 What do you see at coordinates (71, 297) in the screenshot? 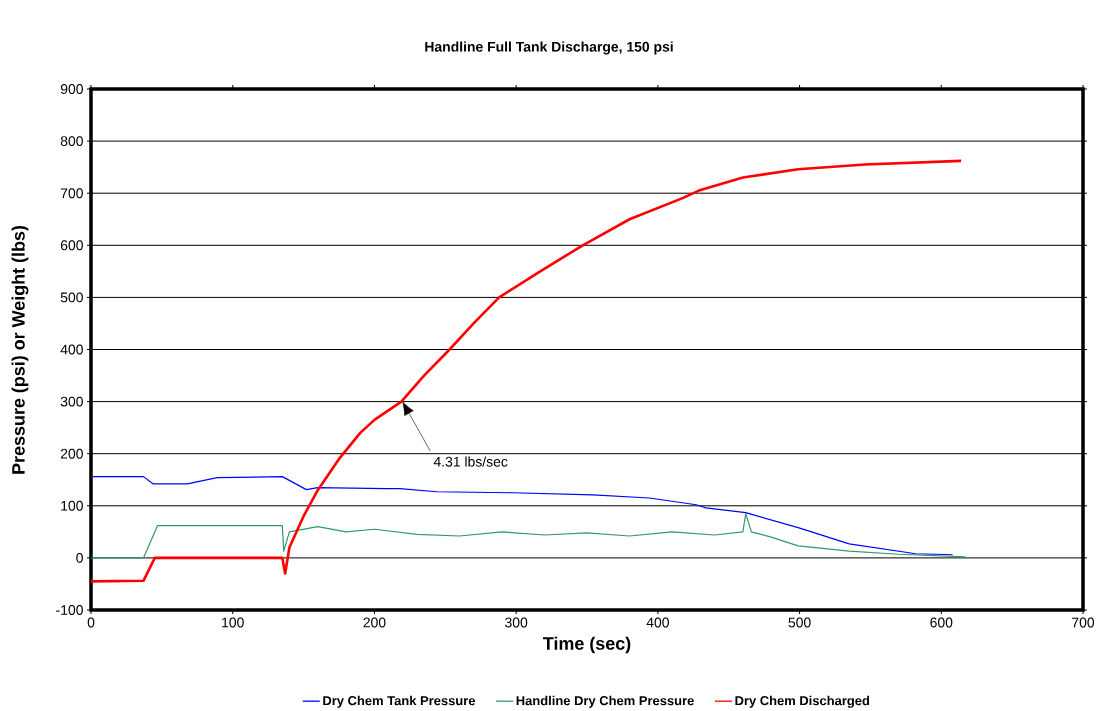
I see `y-tick-label: 500` at bounding box center [71, 297].